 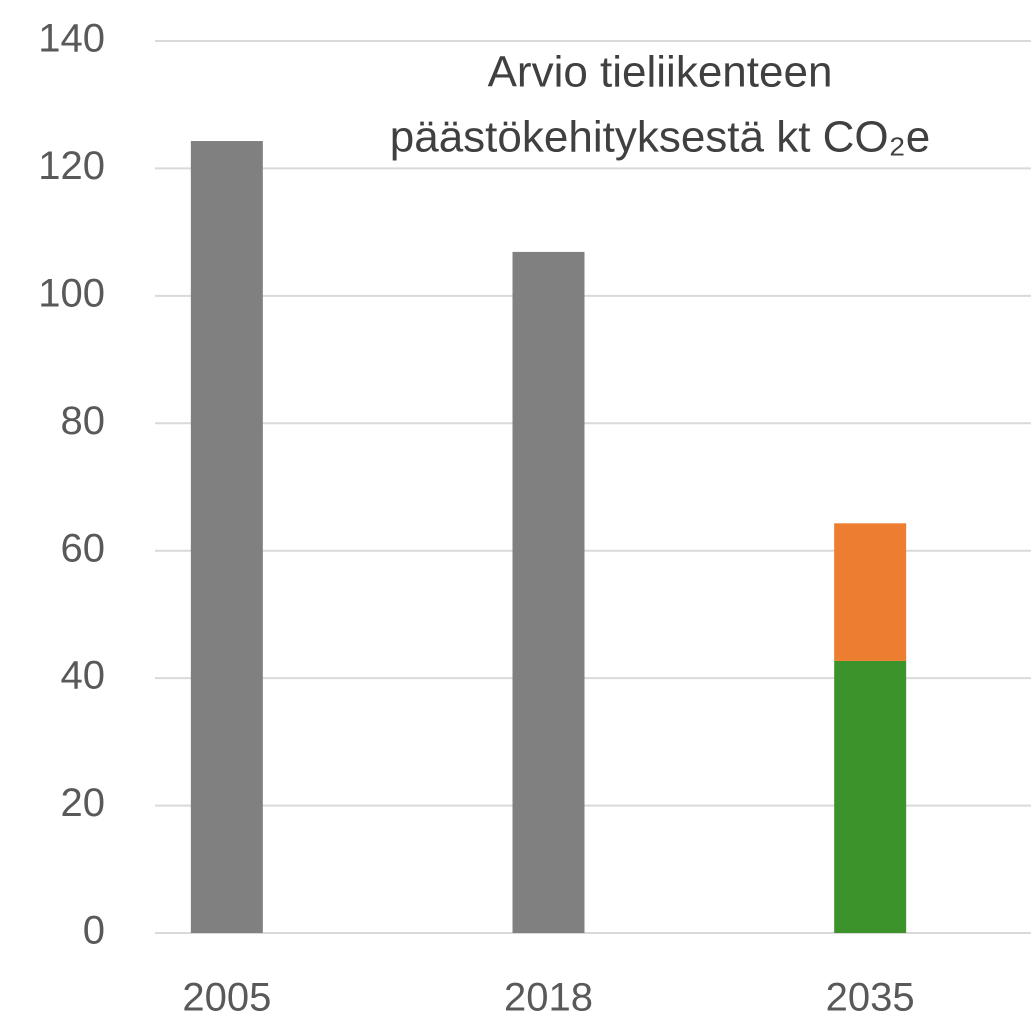 I want to click on chart-title: Arvio tieliikenteen, so click(x=660, y=72).